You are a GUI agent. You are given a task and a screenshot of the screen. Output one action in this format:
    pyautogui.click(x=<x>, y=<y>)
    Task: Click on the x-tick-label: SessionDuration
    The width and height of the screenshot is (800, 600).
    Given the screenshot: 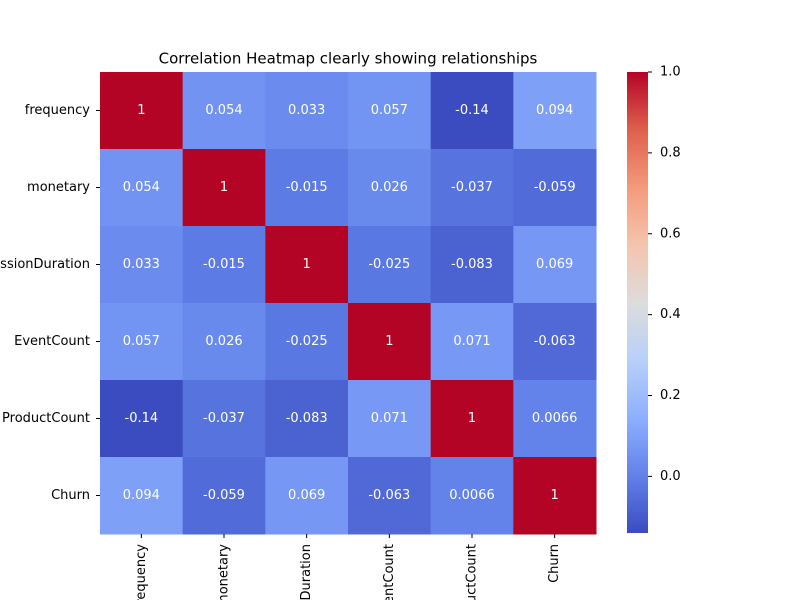 What is the action you would take?
    pyautogui.click(x=306, y=572)
    